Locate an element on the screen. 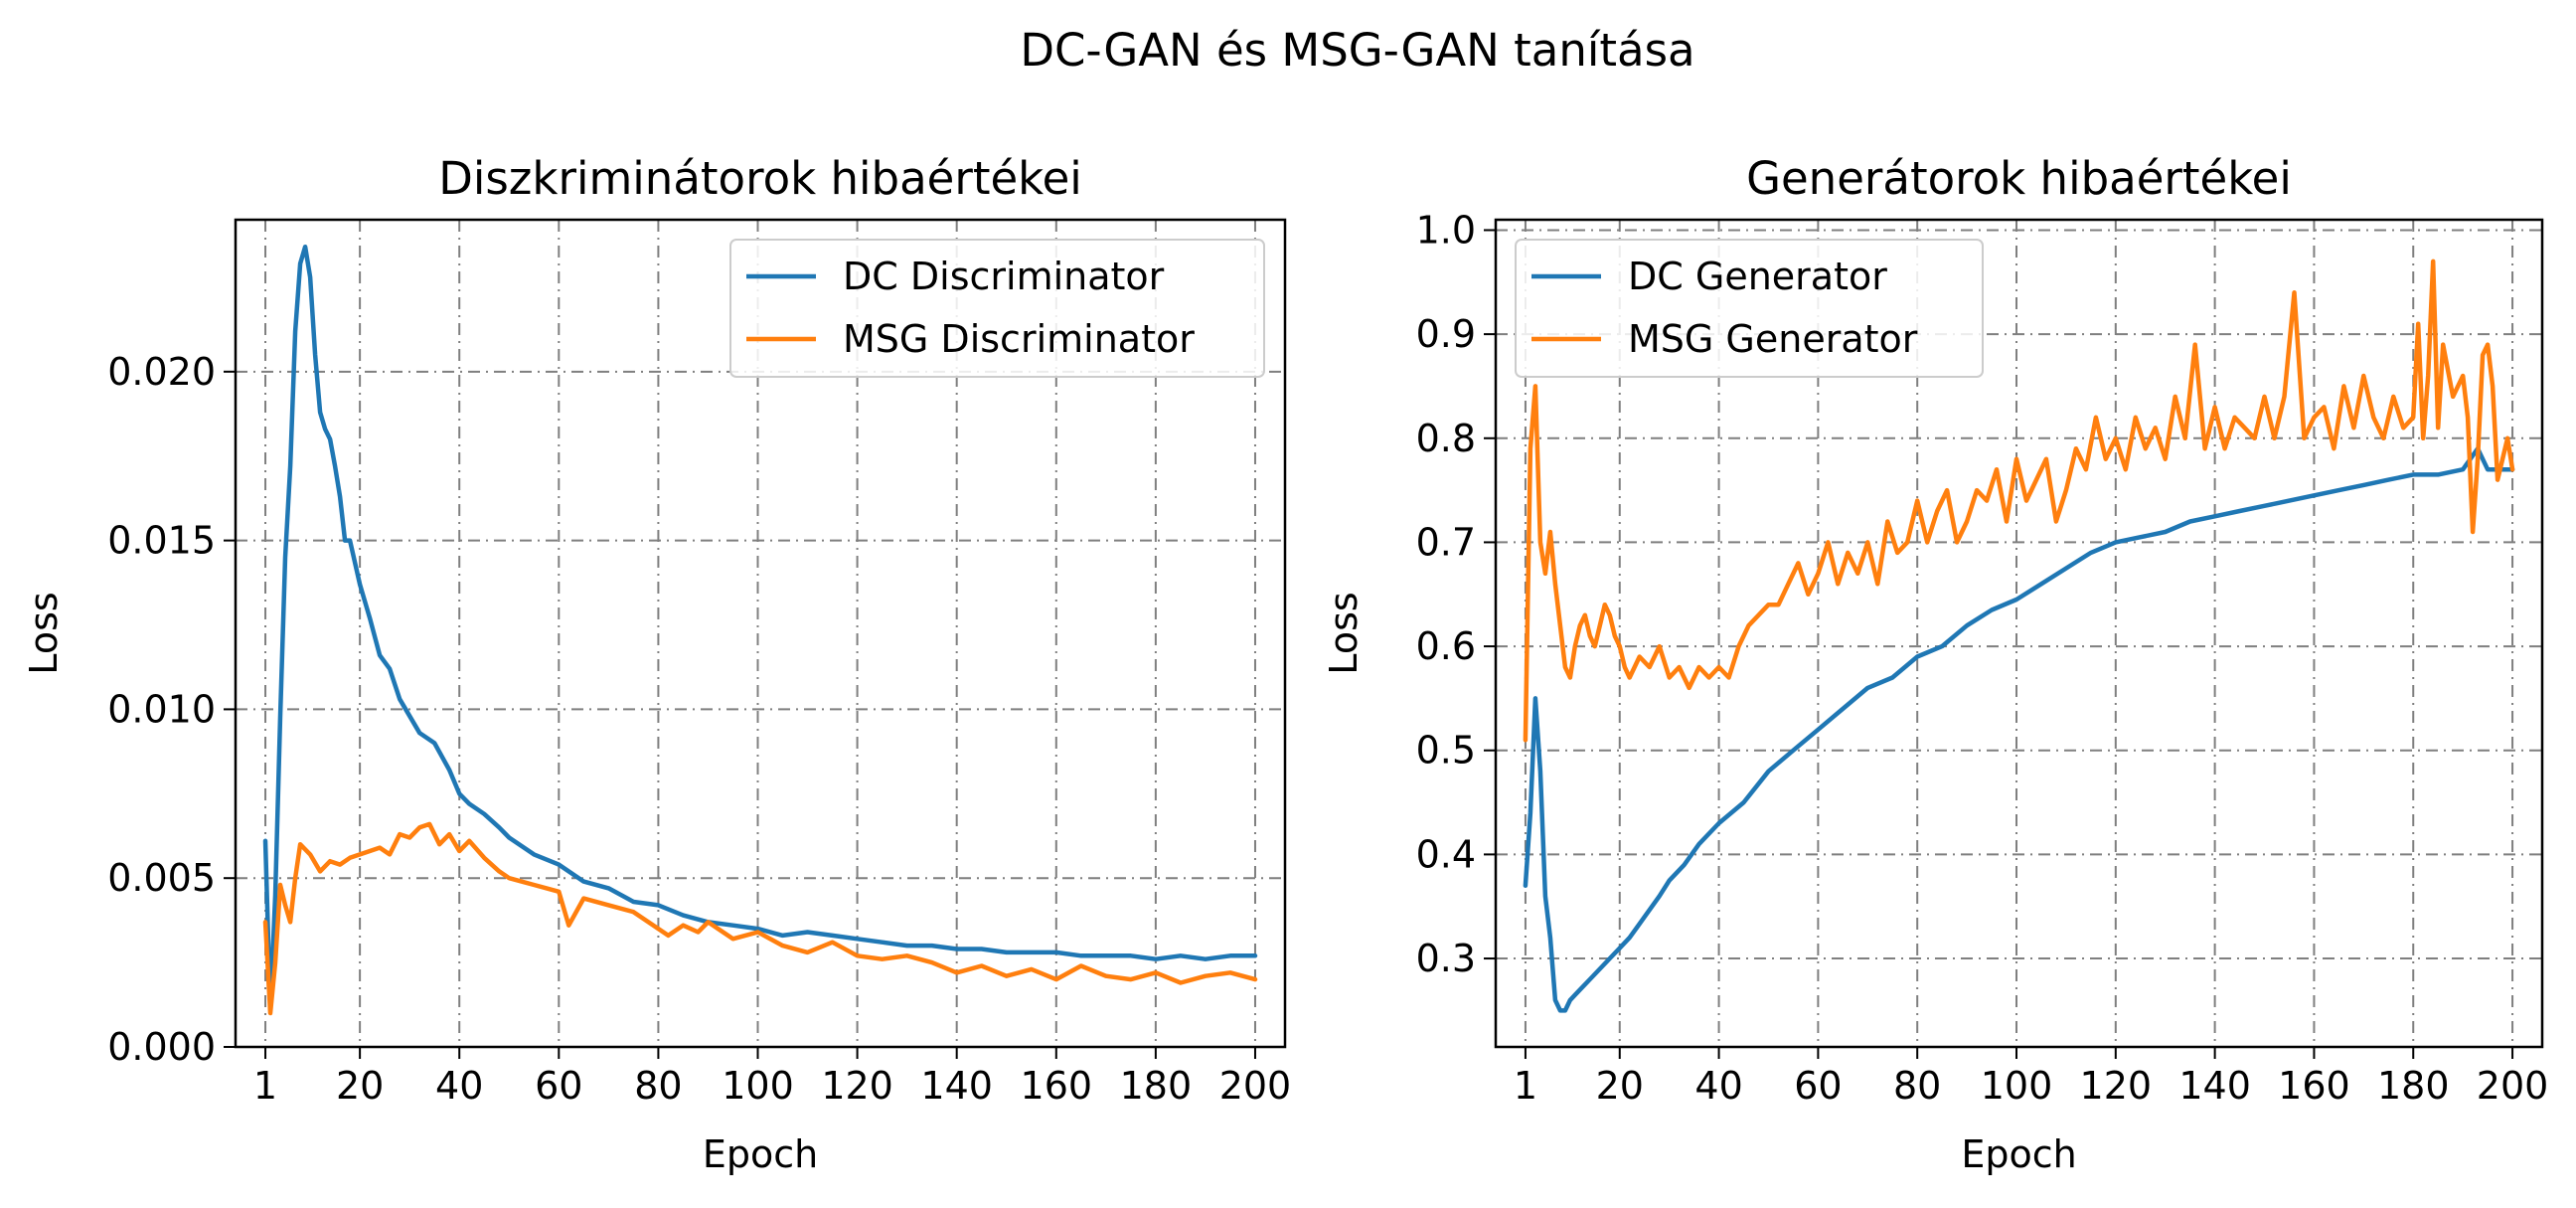 The image size is (2576, 1208). y-tick-label: 0.015 is located at coordinates (161, 541).